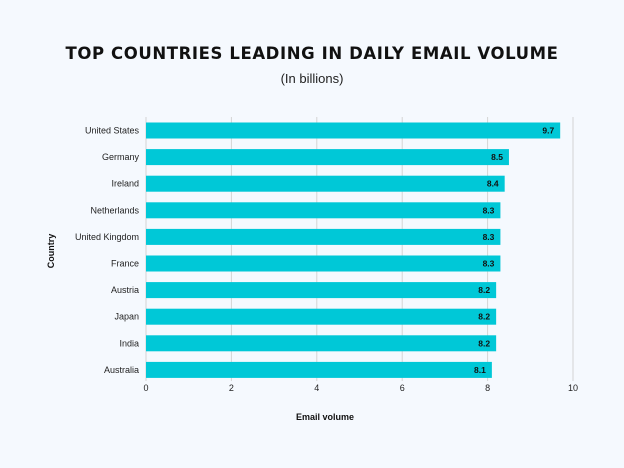 Image resolution: width=624 pixels, height=468 pixels. What do you see at coordinates (312, 78) in the screenshot?
I see `chart-subtitle: (In billions)` at bounding box center [312, 78].